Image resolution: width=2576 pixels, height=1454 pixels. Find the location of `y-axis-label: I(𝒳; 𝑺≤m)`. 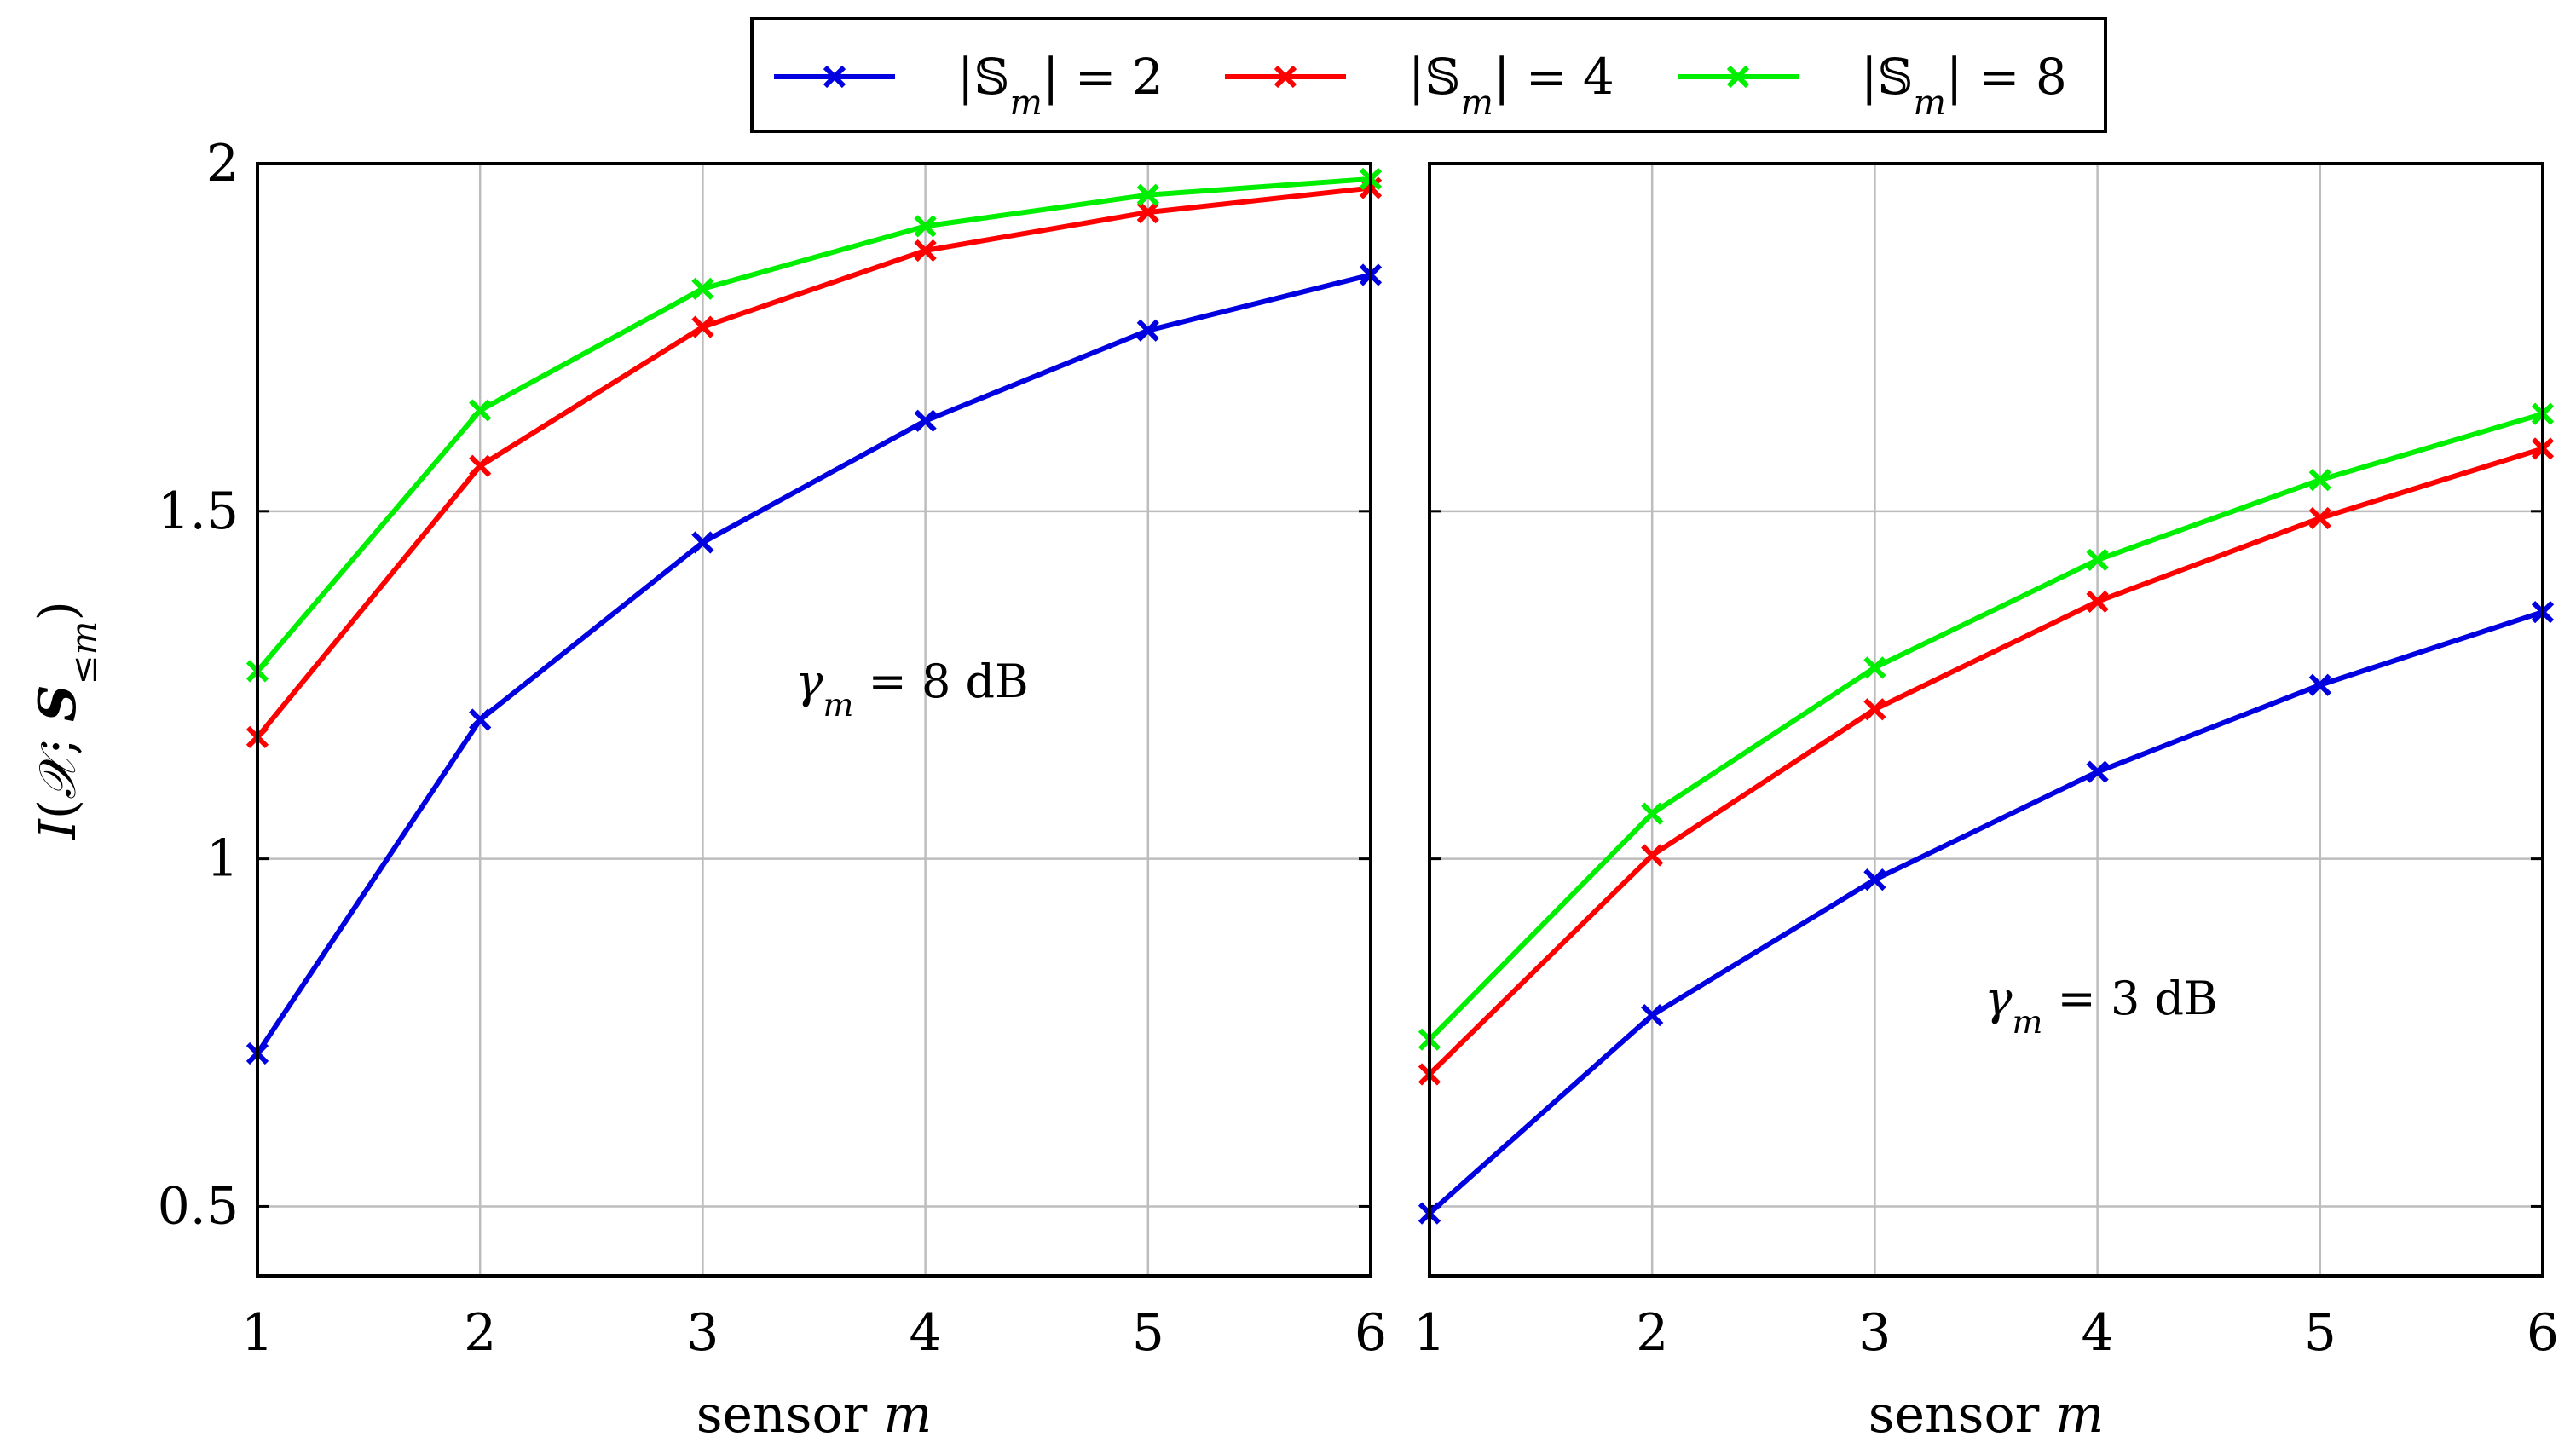

y-axis-label: I(𝒳; 𝑺≤m) is located at coordinates (66, 720).